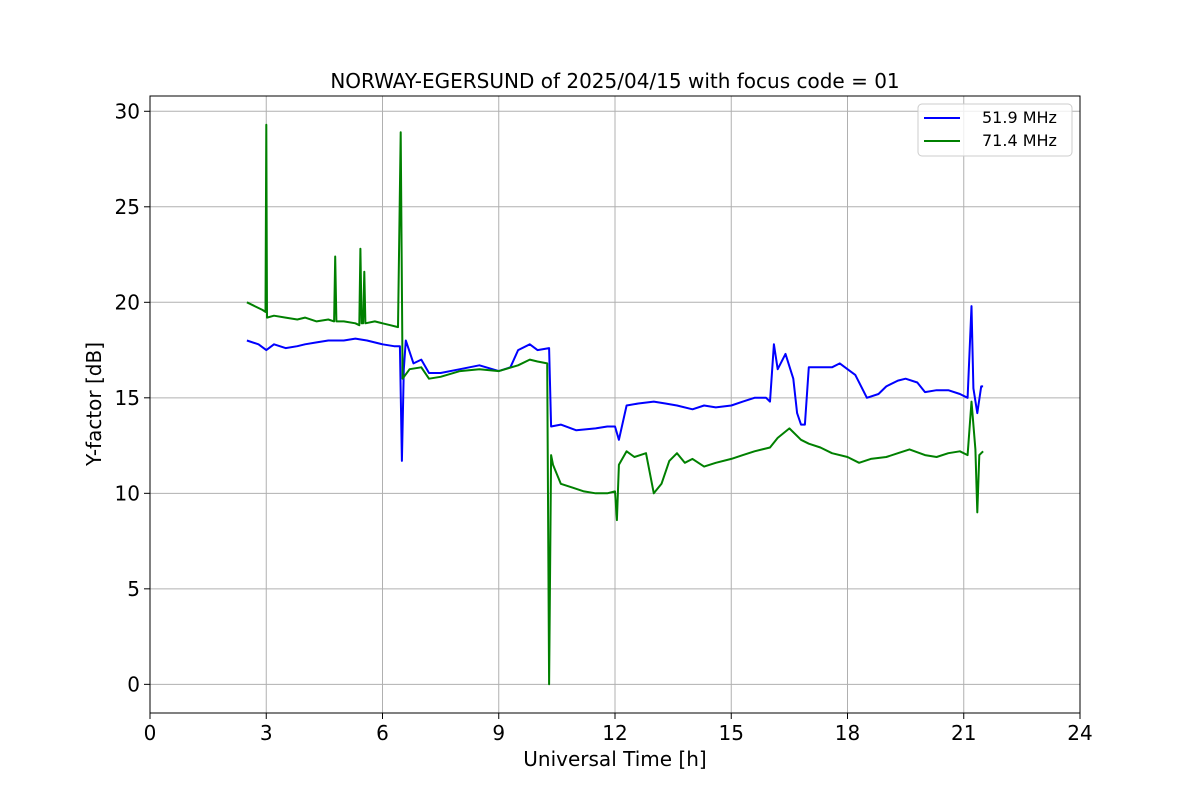  What do you see at coordinates (94, 404) in the screenshot?
I see `y-axis-label: Y-factor [dB]` at bounding box center [94, 404].